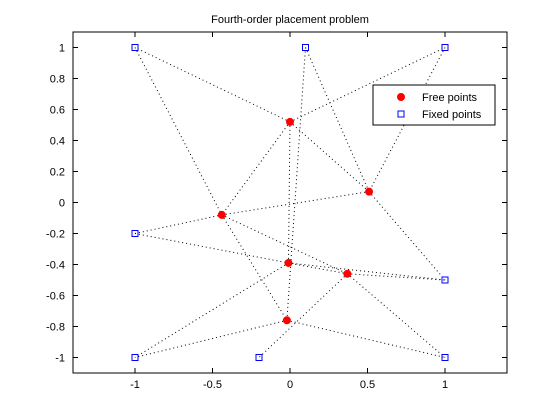  What do you see at coordinates (57, 173) in the screenshot?
I see `y-tick-label: 0.2` at bounding box center [57, 173].